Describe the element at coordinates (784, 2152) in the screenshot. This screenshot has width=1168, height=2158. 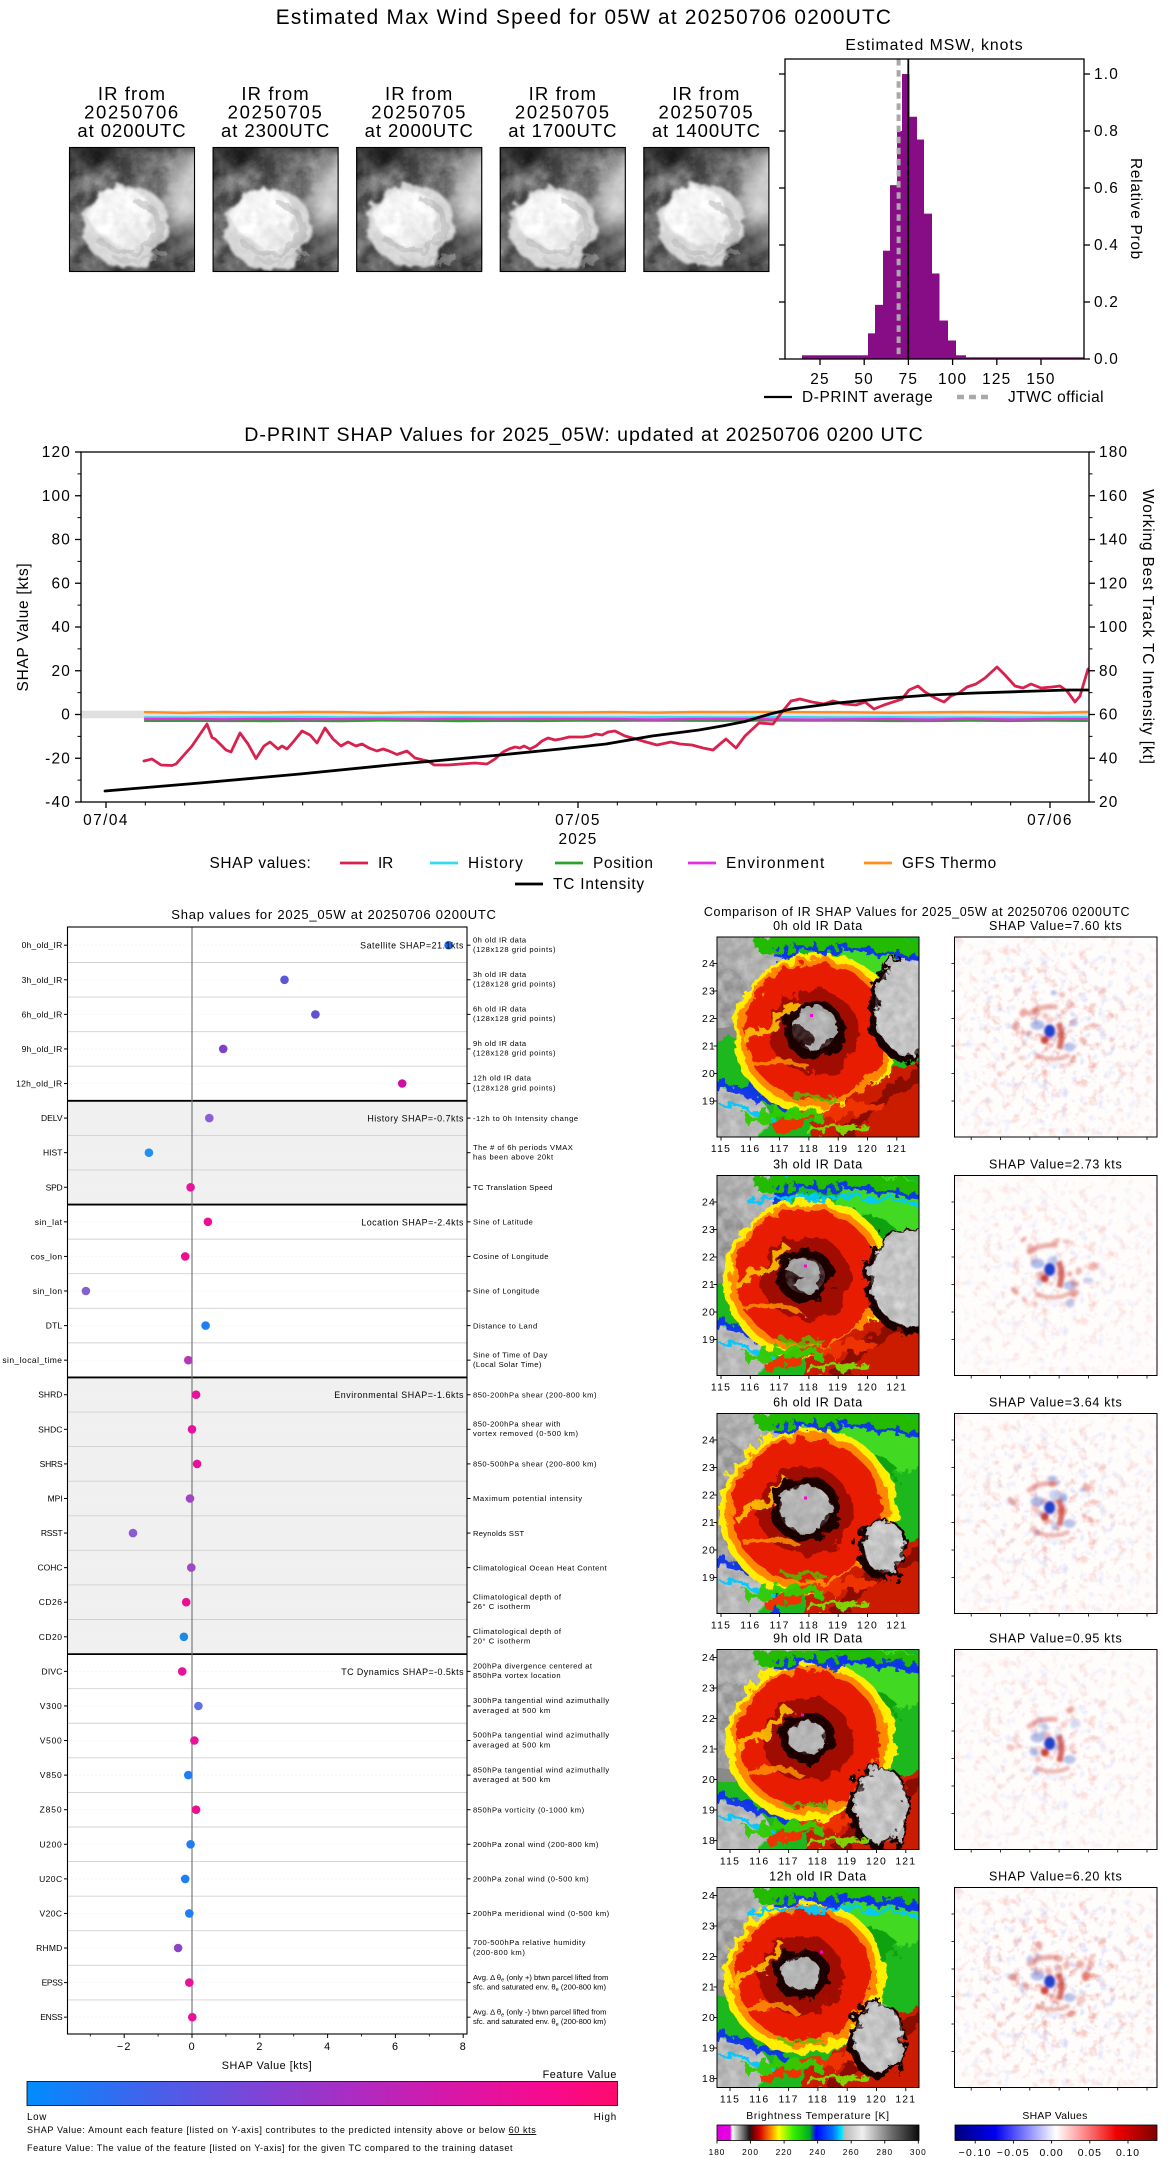
I see `svg-text: 220` at that location.